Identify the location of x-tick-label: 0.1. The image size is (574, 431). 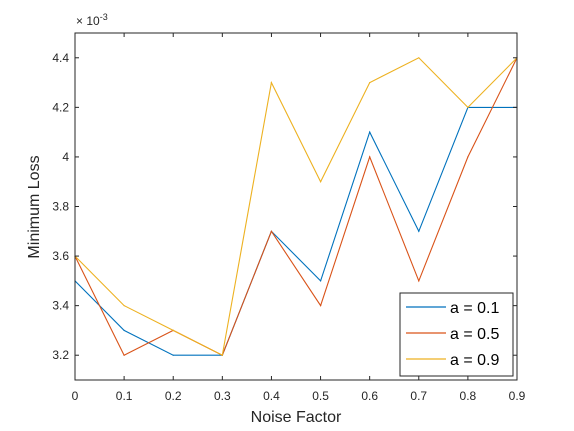
(124, 396).